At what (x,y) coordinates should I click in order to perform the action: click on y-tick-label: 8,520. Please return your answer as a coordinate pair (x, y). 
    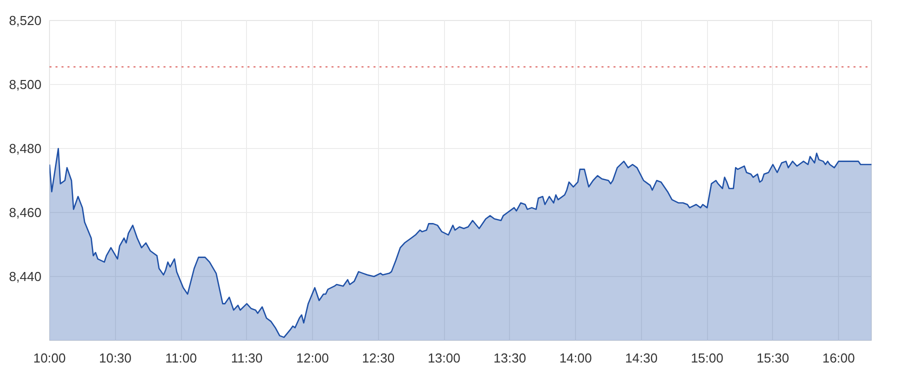
    Looking at the image, I should click on (25, 20).